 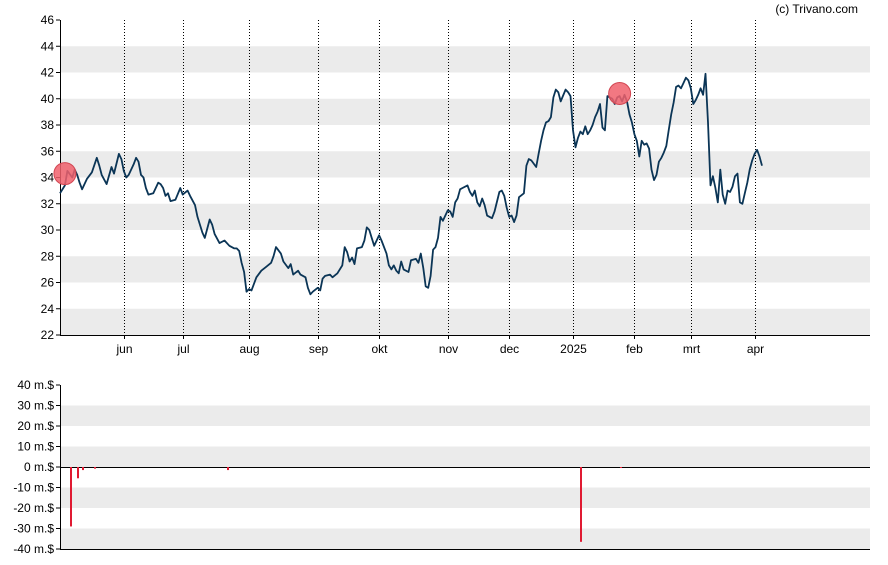 I want to click on volume-y-tick-label: 0 m.$, so click(x=39, y=467).